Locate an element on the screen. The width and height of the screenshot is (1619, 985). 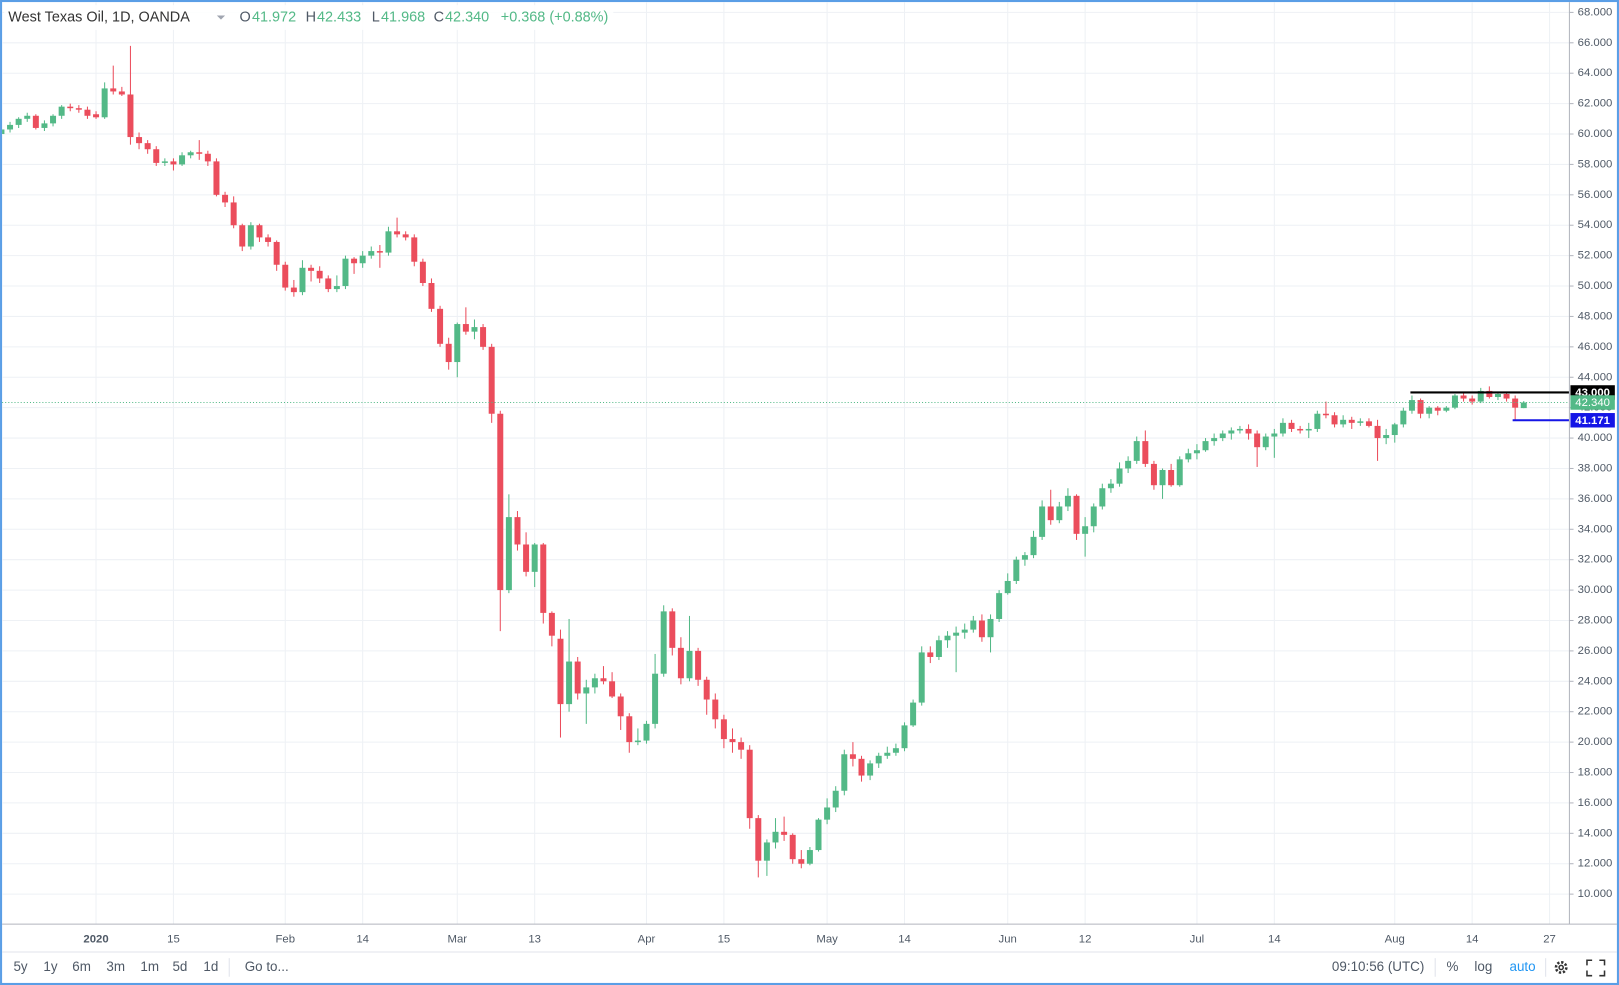
auto-toggle: auto is located at coordinates (1523, 966).